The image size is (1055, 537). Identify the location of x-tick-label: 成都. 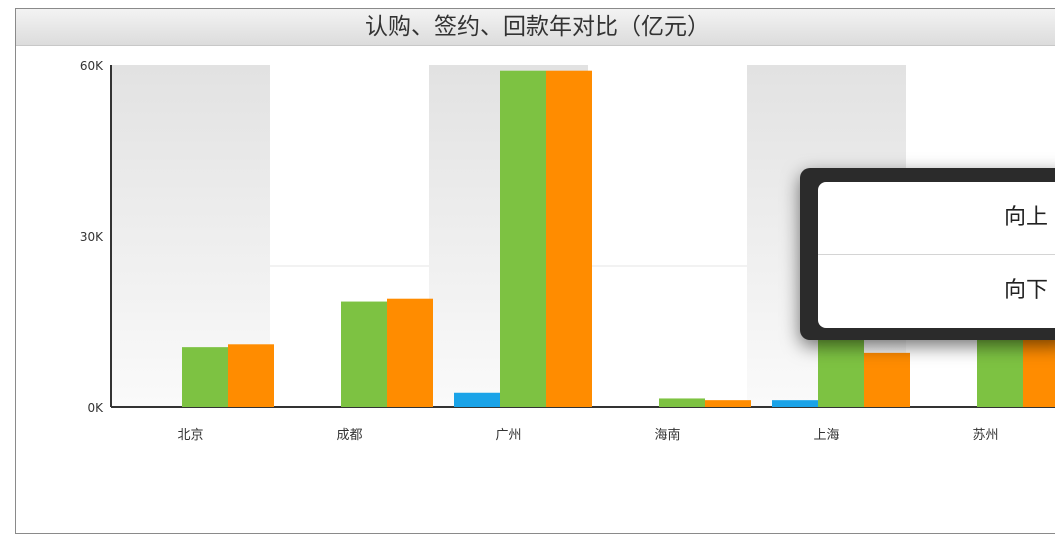
(349, 435).